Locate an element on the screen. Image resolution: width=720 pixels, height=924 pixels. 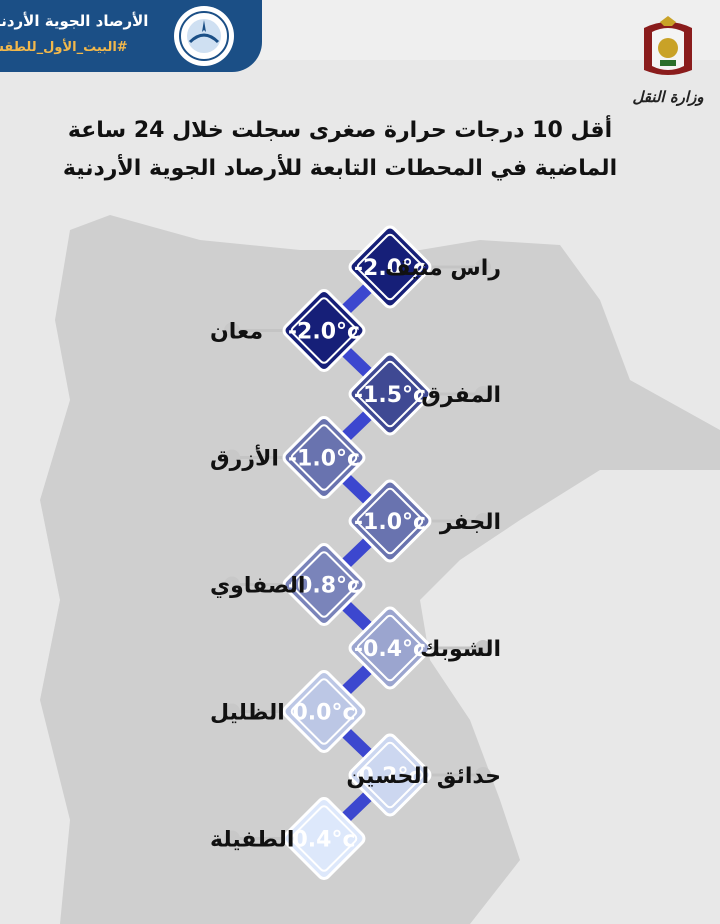
temperature-value: -0.8°c is located at coordinates (324, 586).